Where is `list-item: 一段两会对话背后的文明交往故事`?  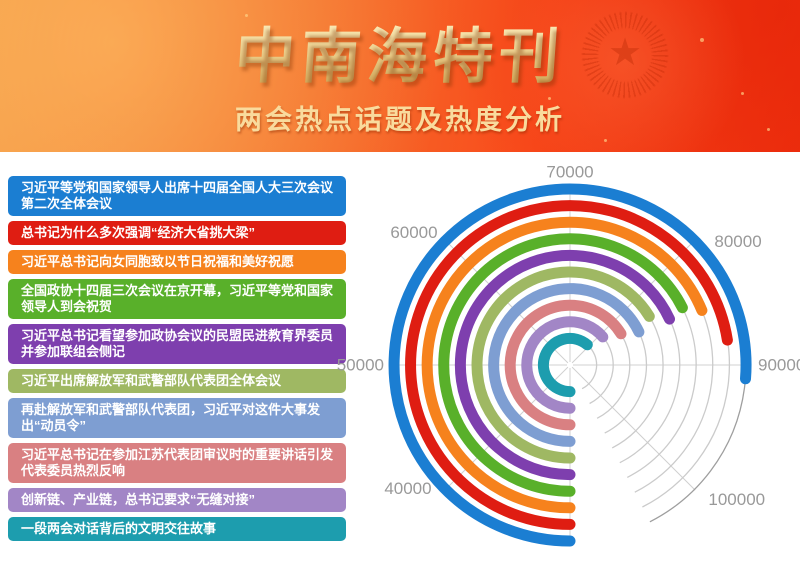 list-item: 一段两会对话背后的文明交往故事 is located at coordinates (177, 529).